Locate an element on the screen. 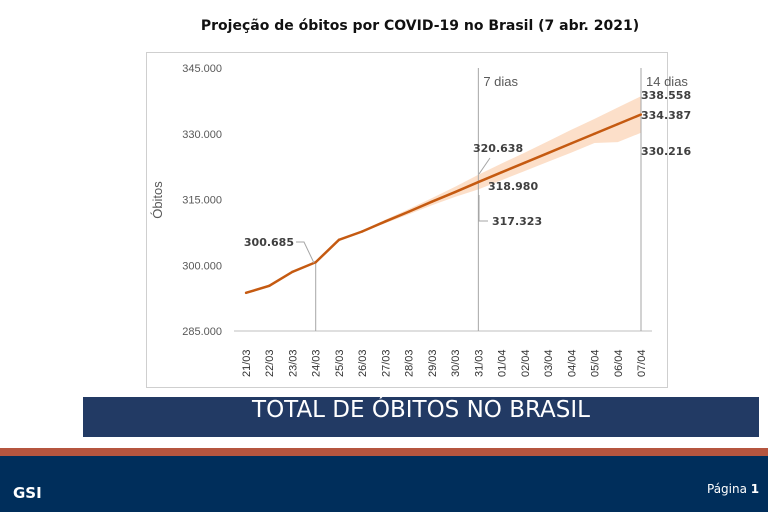 This screenshot has width=768, height=512. page-label: Página is located at coordinates (727, 489).